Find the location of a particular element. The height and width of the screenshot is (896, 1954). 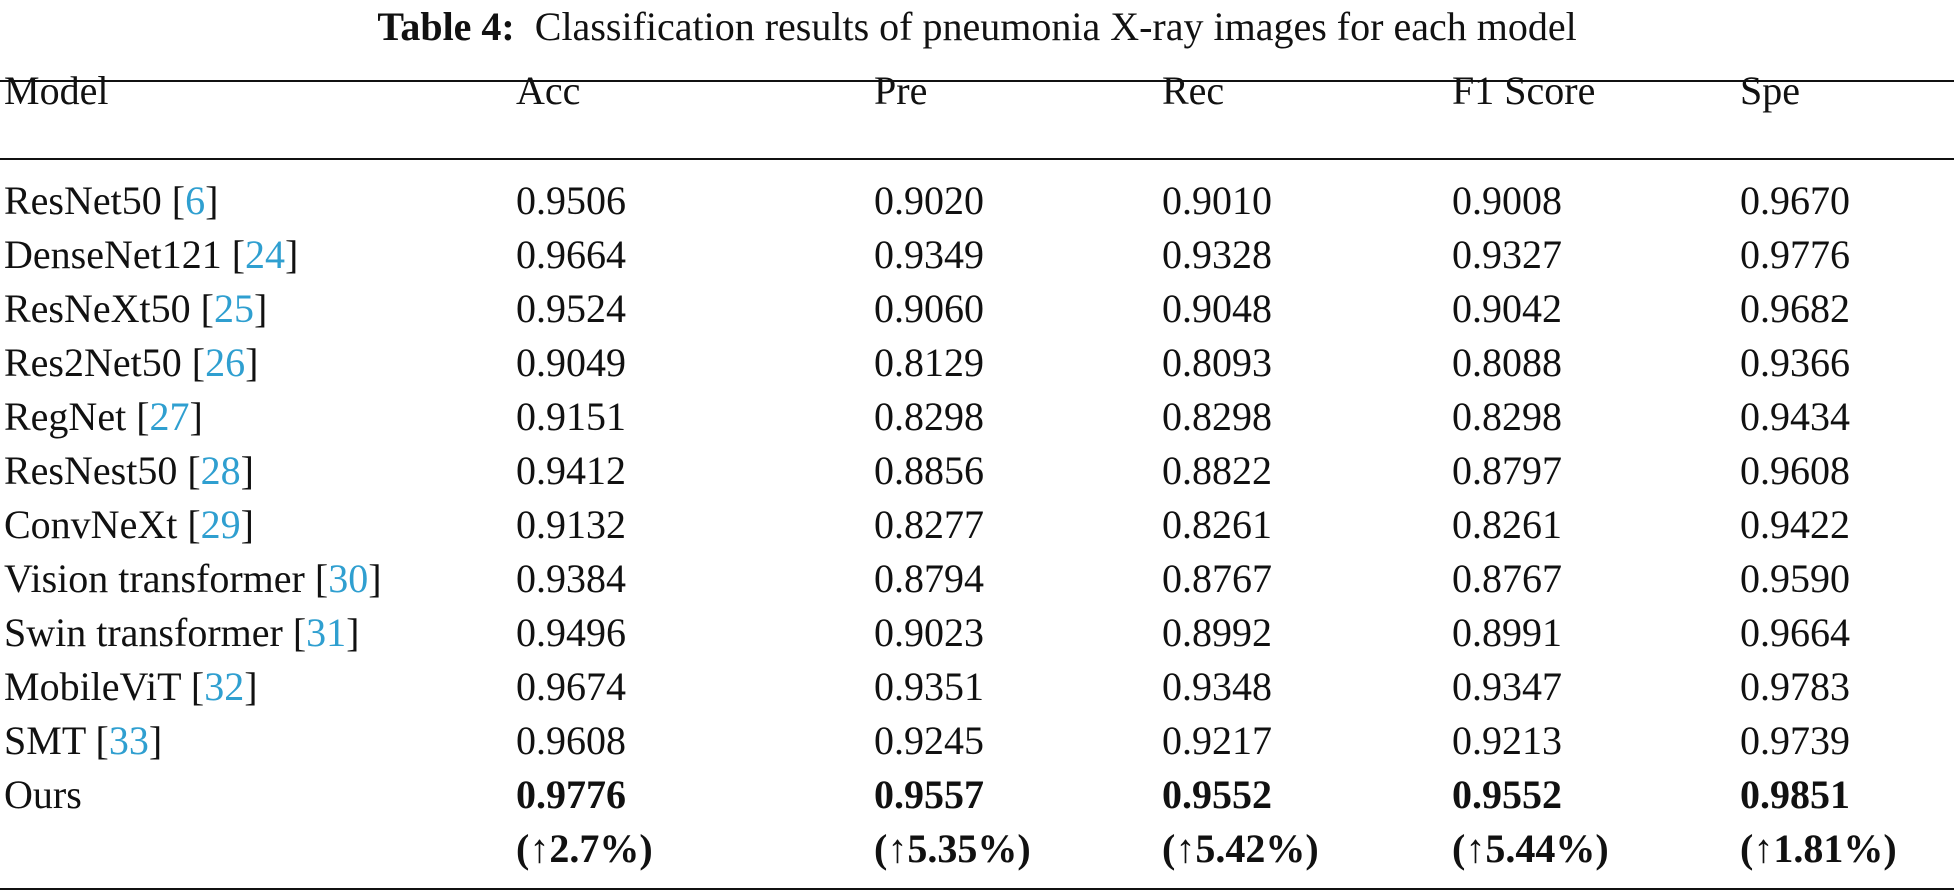

f1-value-best: 0.9552 is located at coordinates (1507, 794).